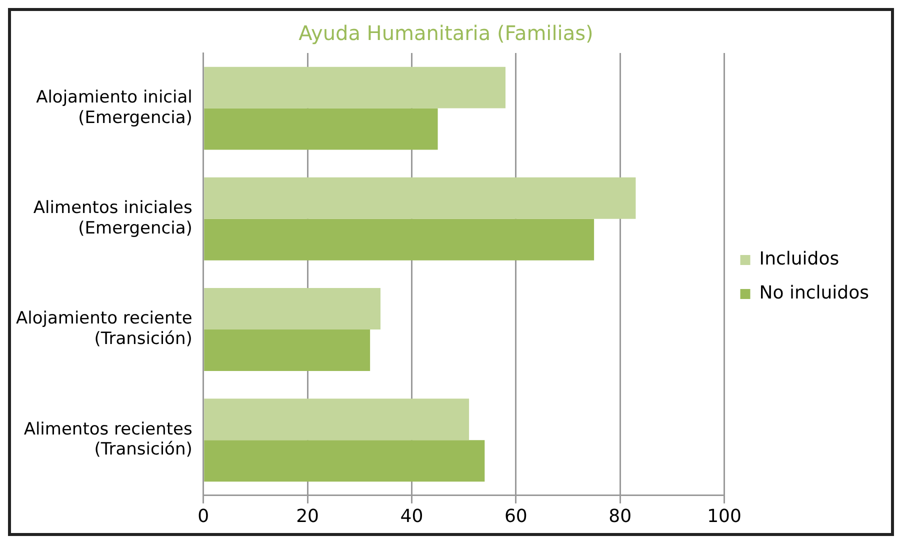 The width and height of the screenshot is (904, 548). What do you see at coordinates (814, 293) in the screenshot?
I see `legend-label: No incluidos` at bounding box center [814, 293].